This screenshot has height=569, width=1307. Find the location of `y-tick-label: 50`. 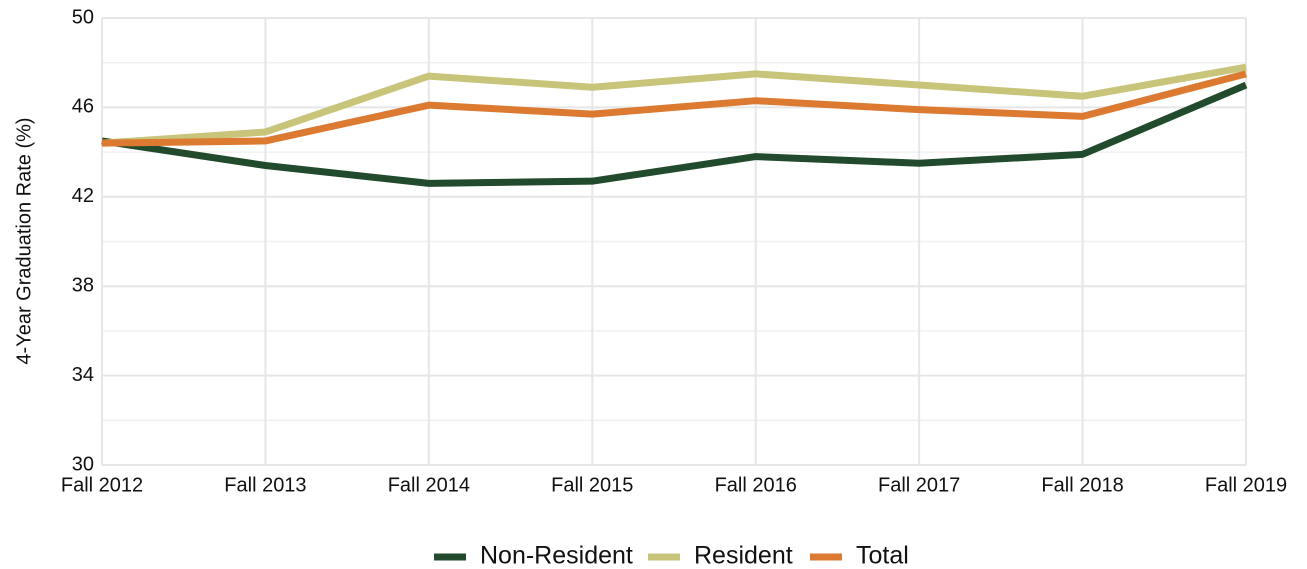

y-tick-label: 50 is located at coordinates (83, 17).